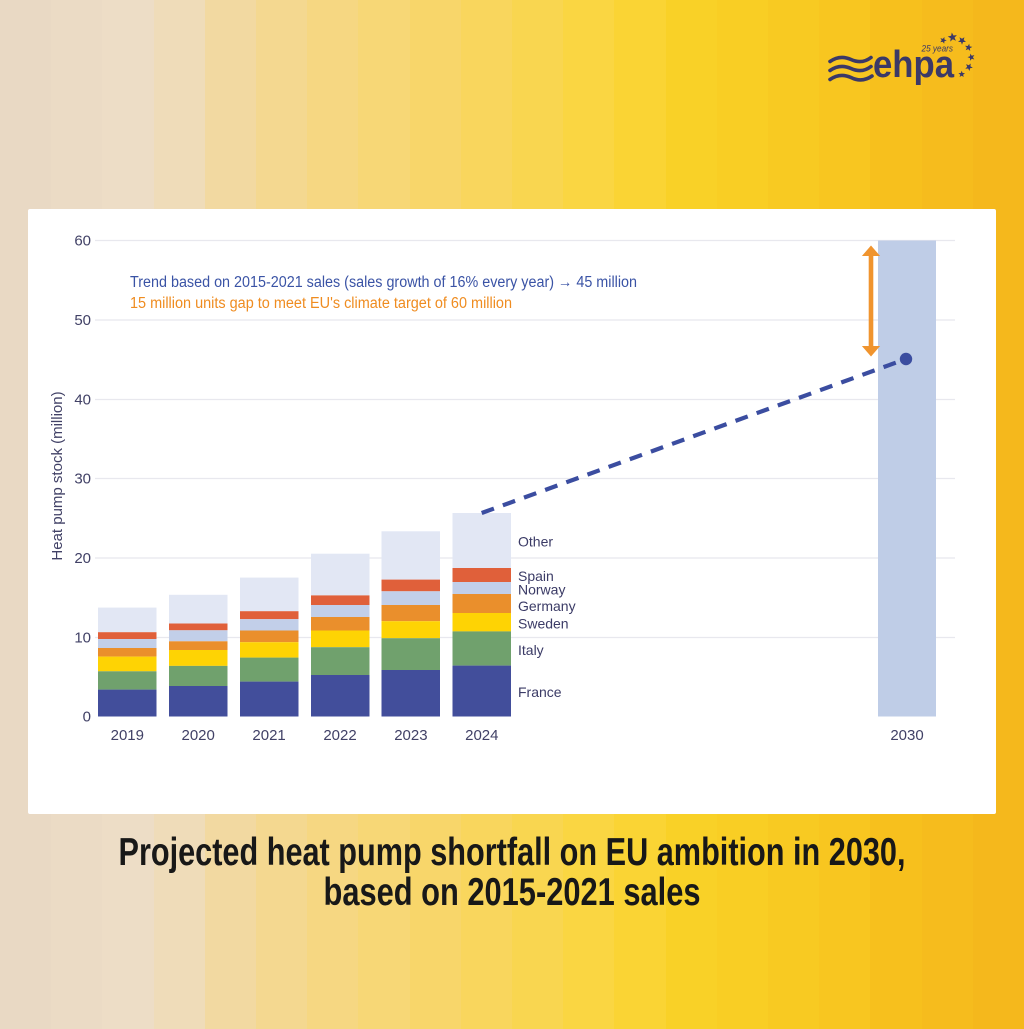 The height and width of the screenshot is (1029, 1024). Describe the element at coordinates (82, 638) in the screenshot. I see `svg-text: 10` at that location.